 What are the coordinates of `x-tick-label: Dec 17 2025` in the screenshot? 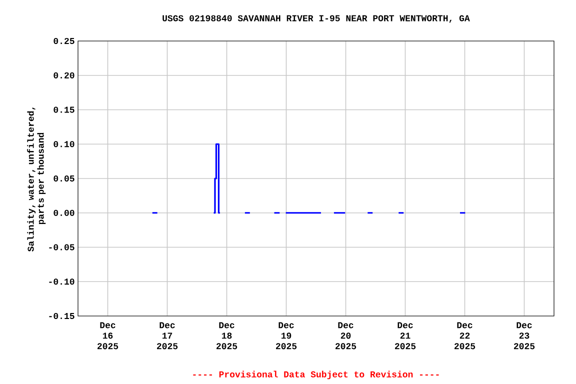 It's located at (167, 336).